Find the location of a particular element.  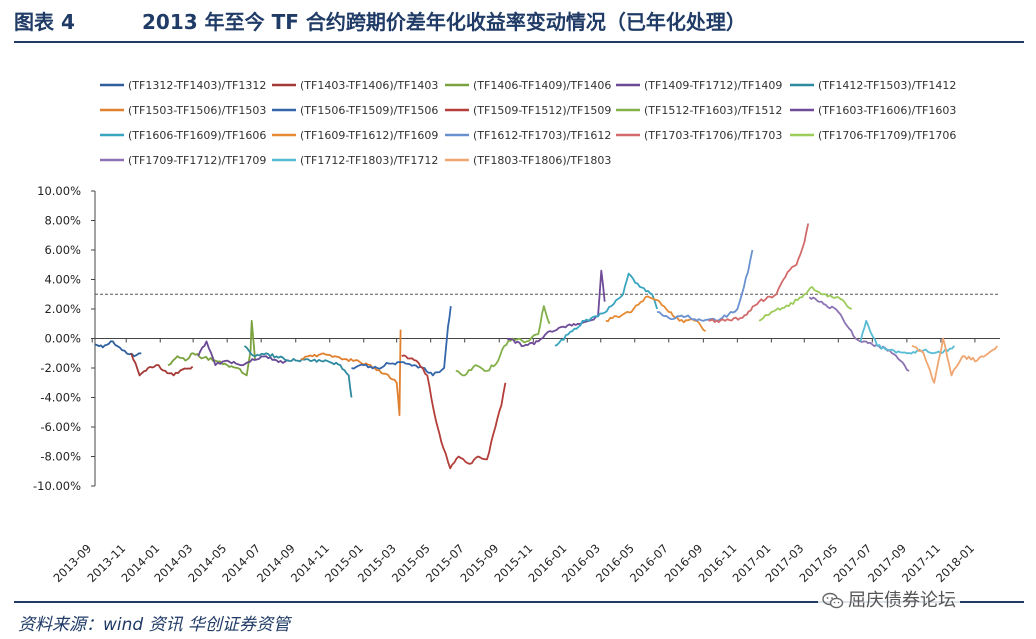

legend-label: (TF1409-TF1712)/TF1409 is located at coordinates (713, 85).